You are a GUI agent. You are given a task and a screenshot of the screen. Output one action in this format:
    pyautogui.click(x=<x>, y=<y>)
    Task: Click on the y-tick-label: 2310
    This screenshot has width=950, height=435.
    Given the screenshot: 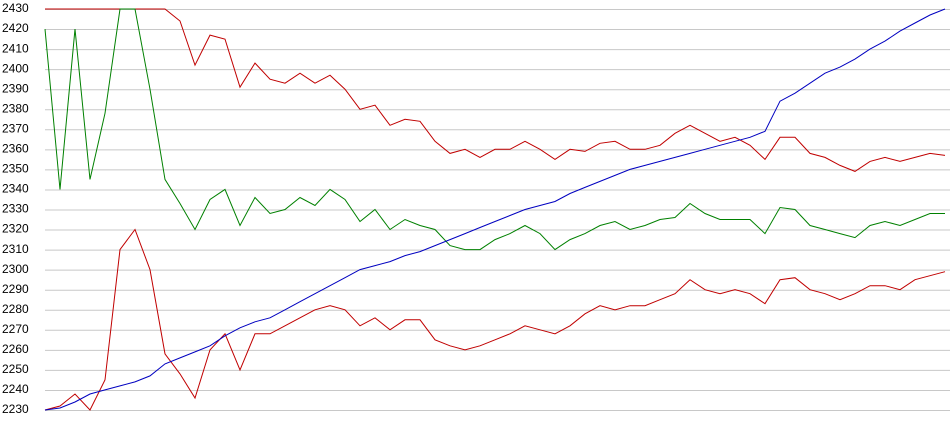 What is the action you would take?
    pyautogui.click(x=15, y=249)
    